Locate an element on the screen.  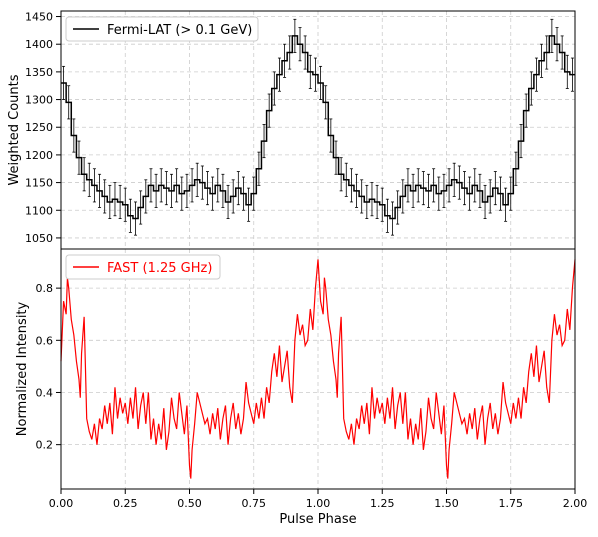
top-y-tick-label: 1450 is located at coordinates (39, 17).